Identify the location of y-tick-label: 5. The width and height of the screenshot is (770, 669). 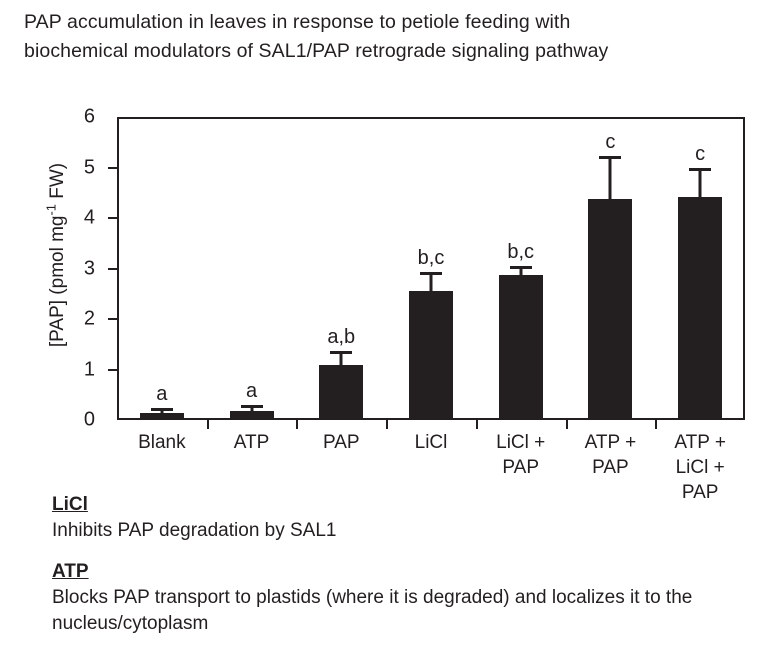
(89, 167).